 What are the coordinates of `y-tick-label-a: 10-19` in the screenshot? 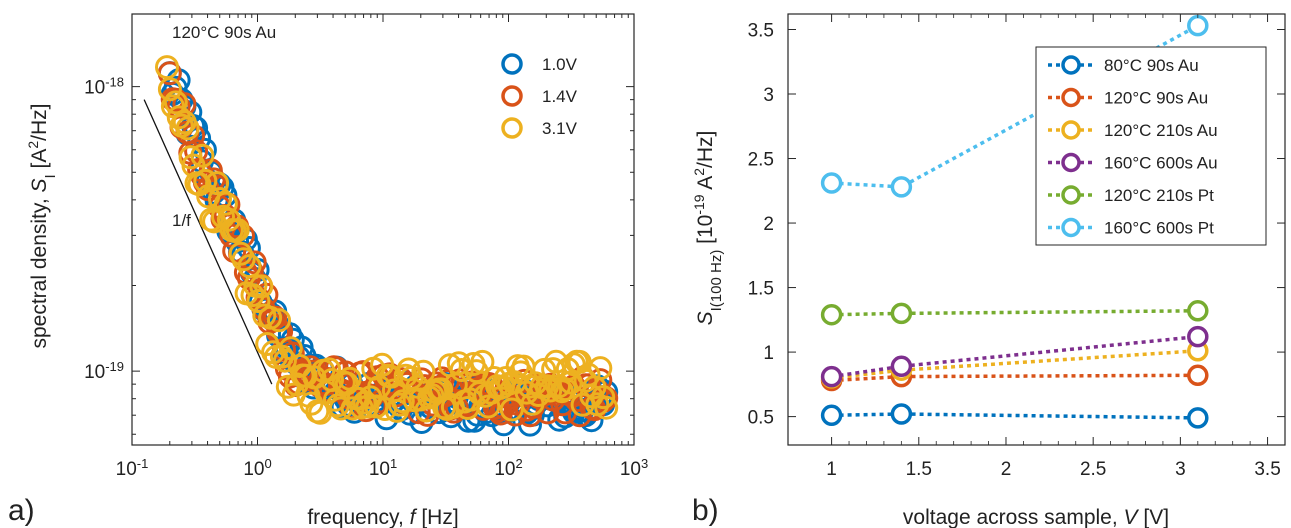 It's located at (104, 371).